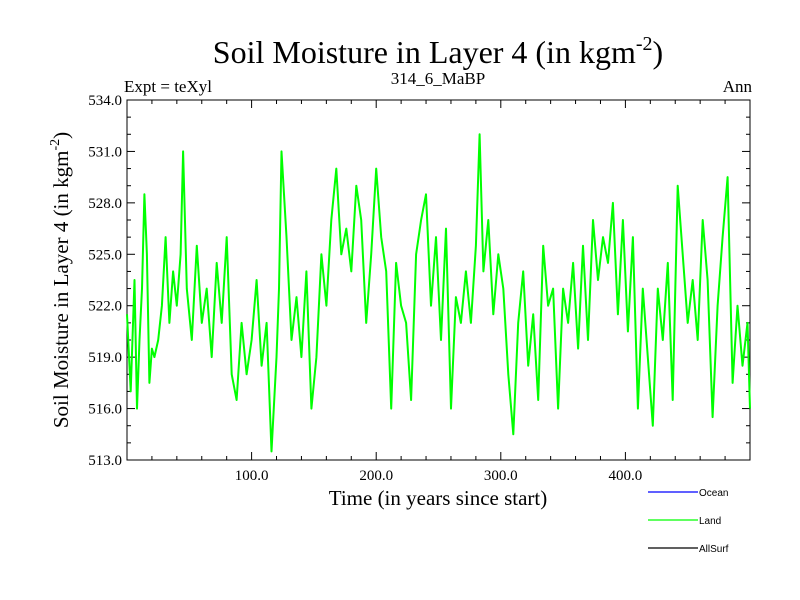 The height and width of the screenshot is (600, 800). I want to click on y-tick-label: 516.0, so click(105, 410).